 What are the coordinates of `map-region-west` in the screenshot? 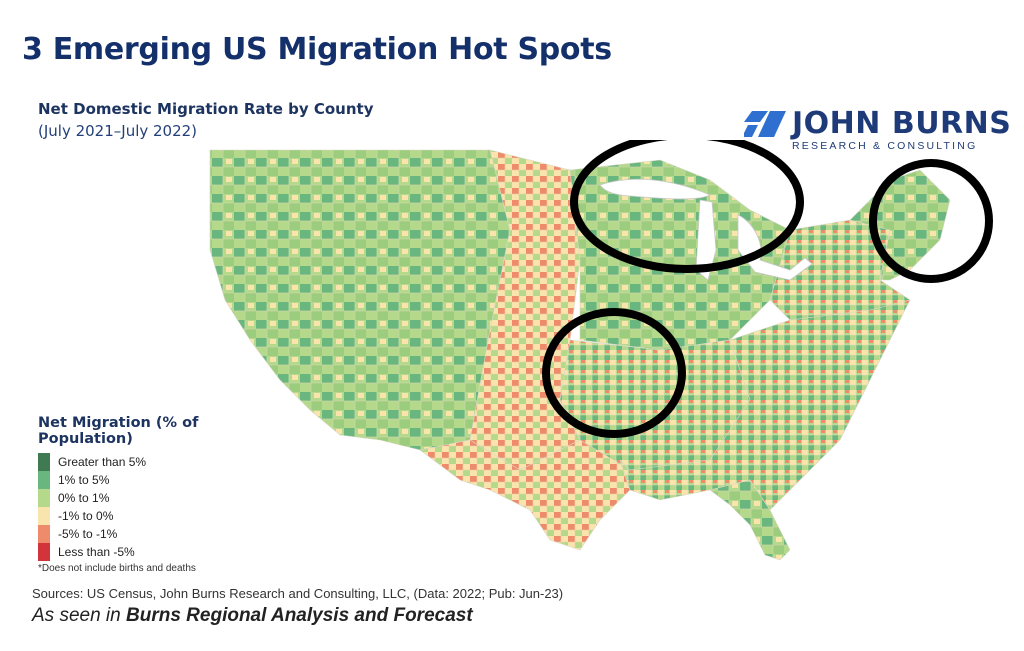 It's located at (360, 300).